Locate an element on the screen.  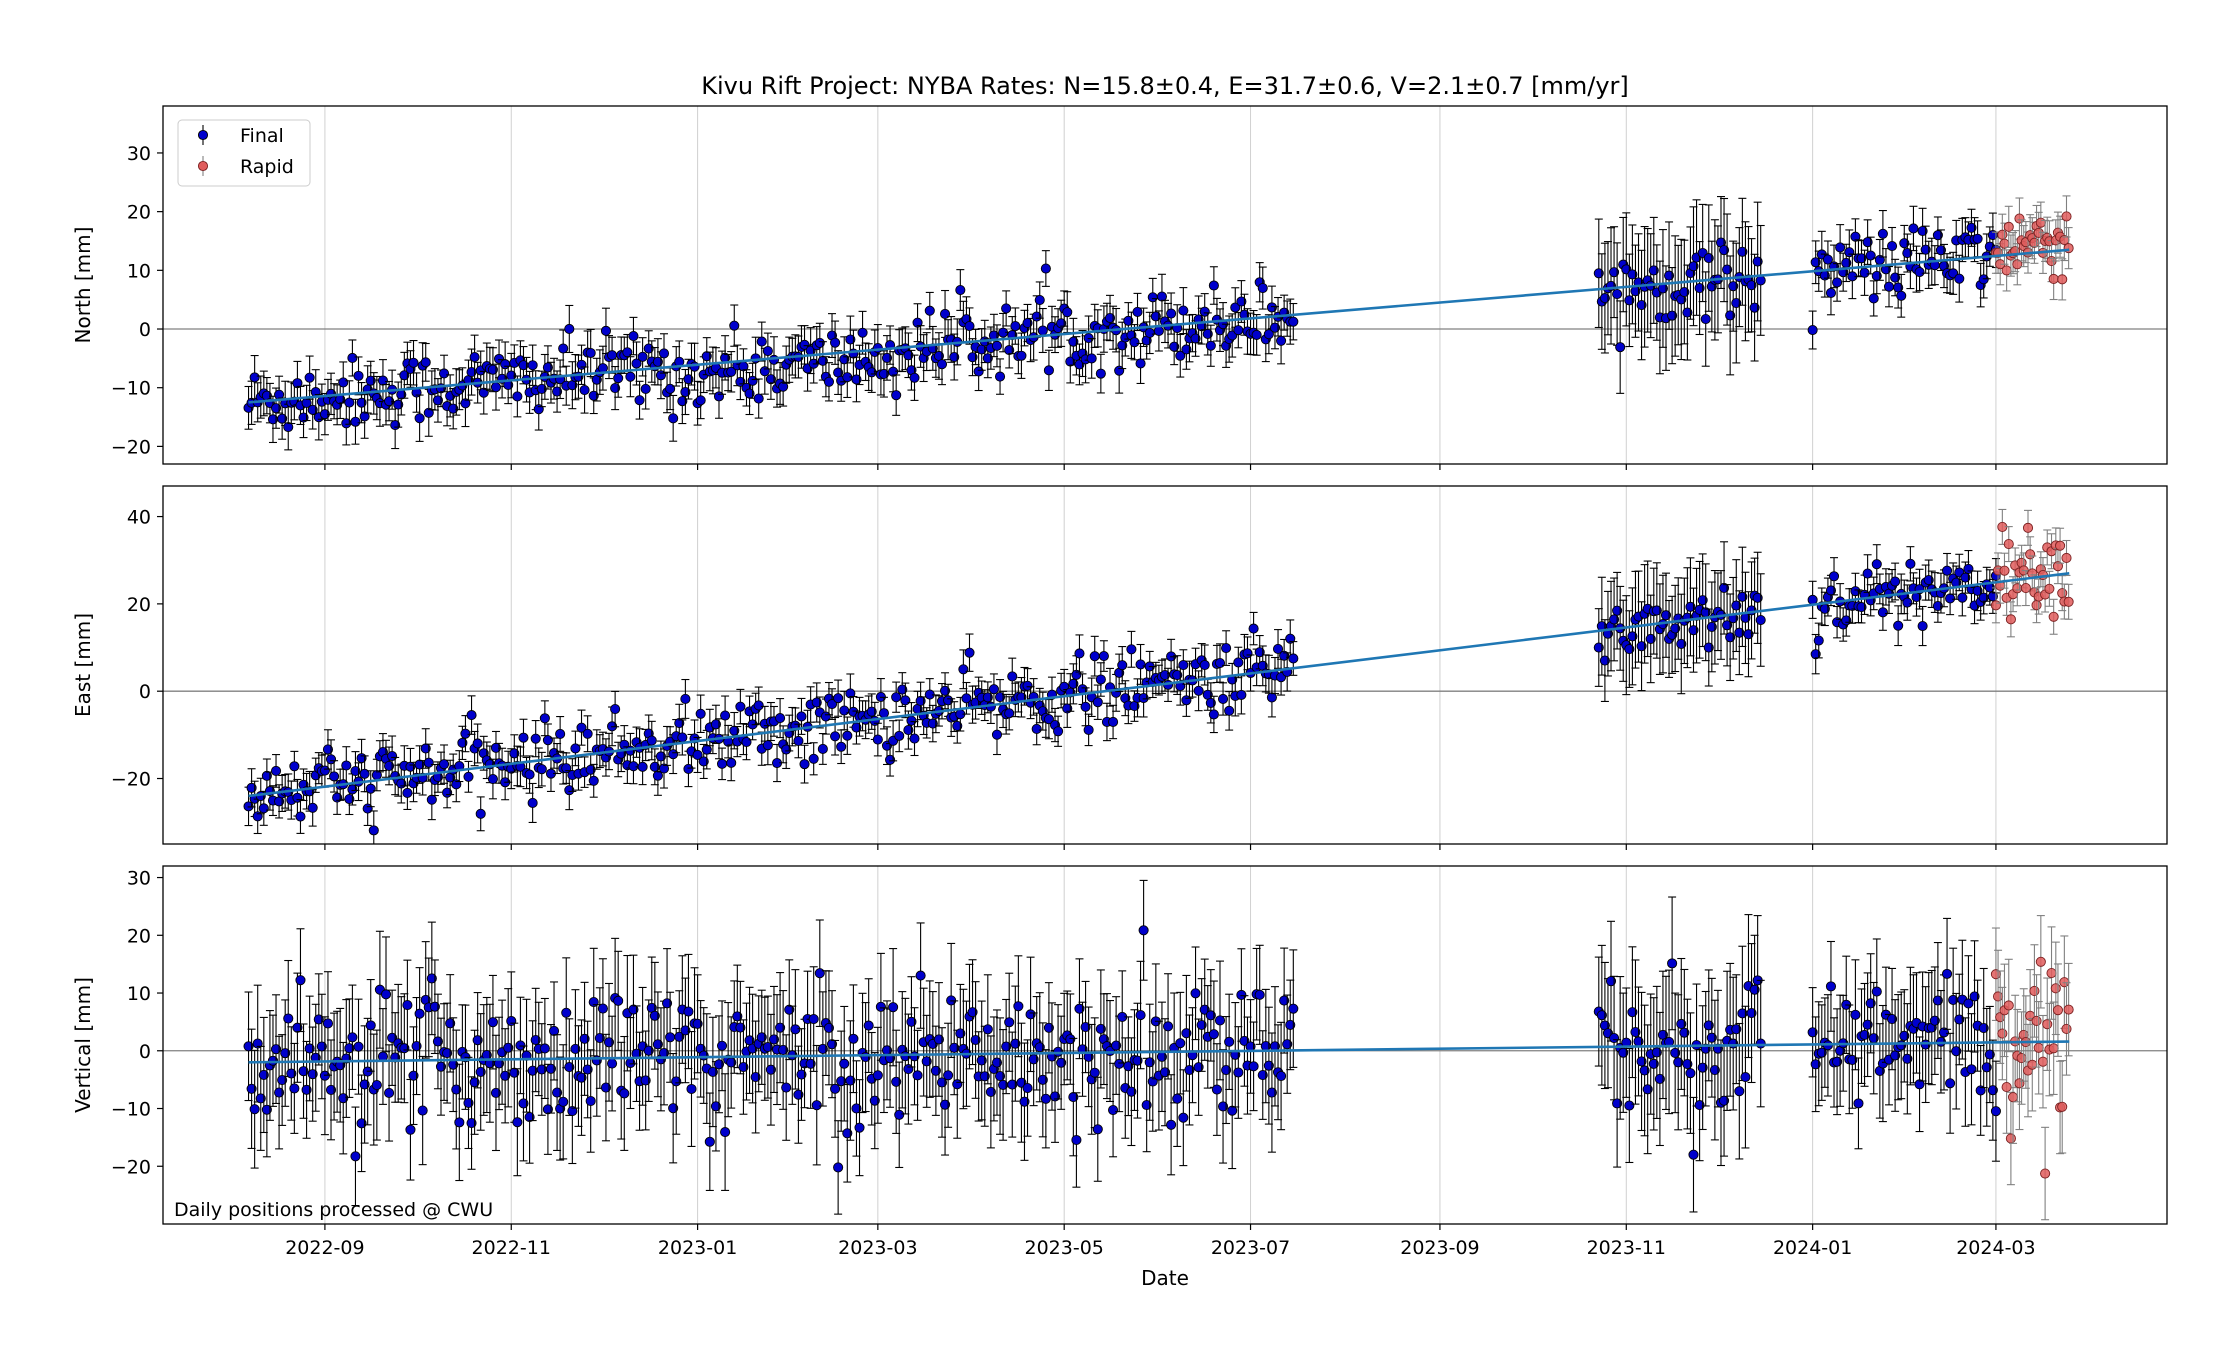
y-axis-label: Vertical [mm] is located at coordinates (83, 1045).